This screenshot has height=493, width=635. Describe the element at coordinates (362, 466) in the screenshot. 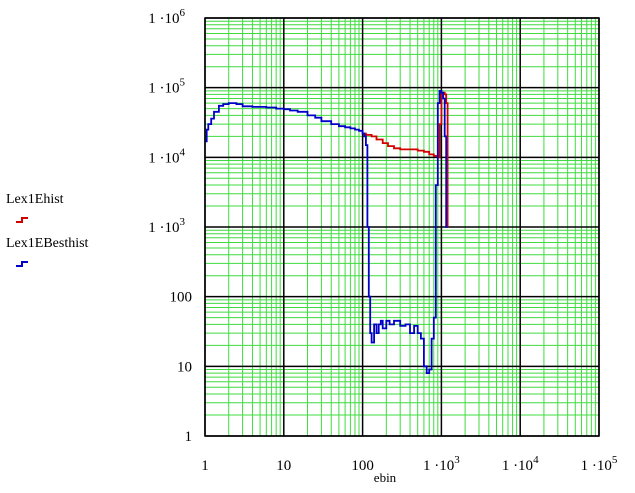

I see `x-tick-label: 100` at that location.